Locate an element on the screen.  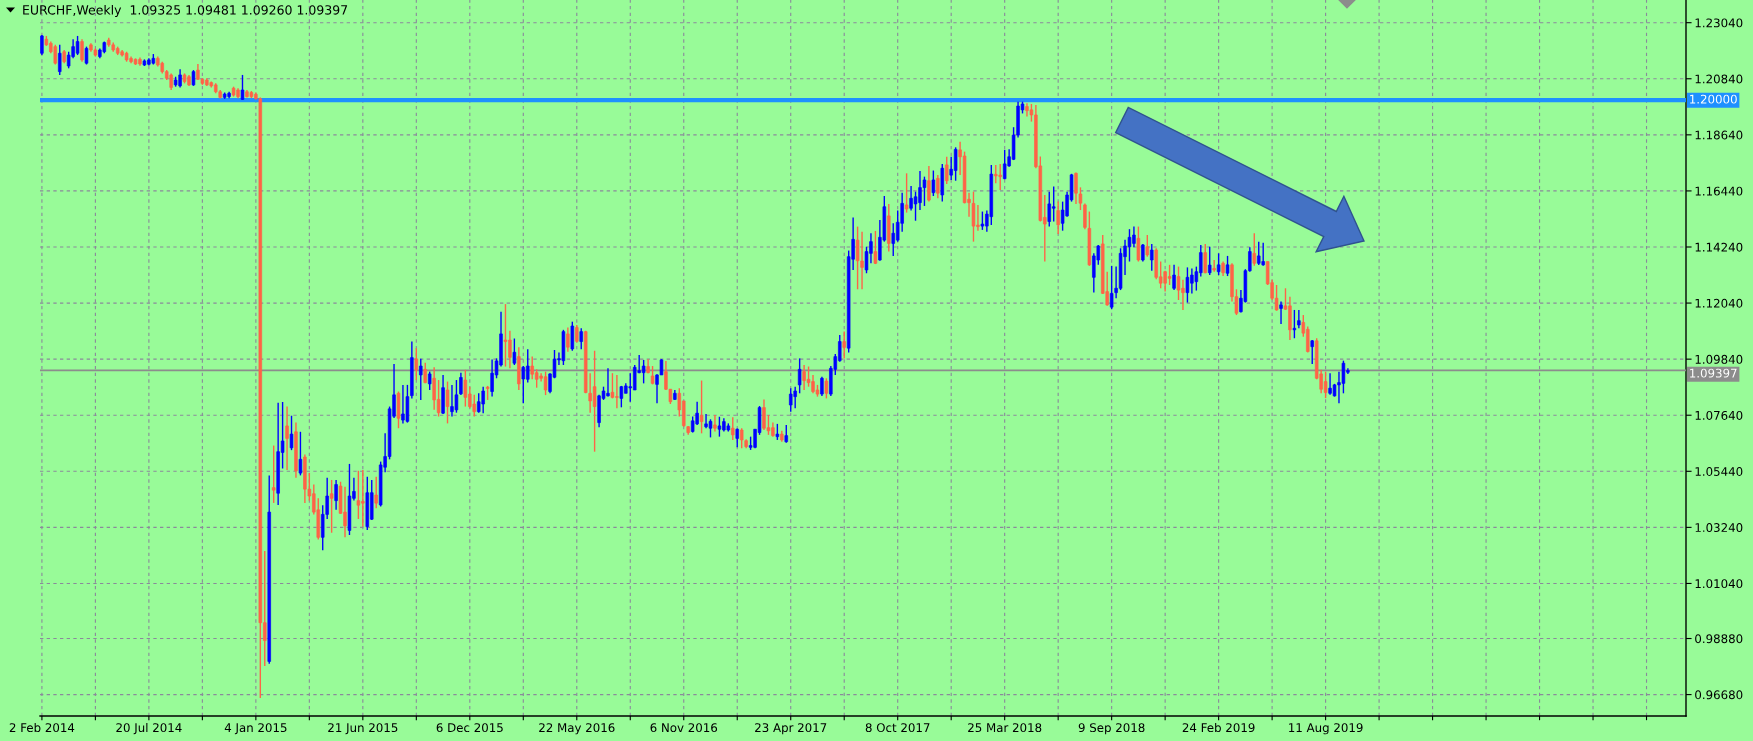
y-tick-label: 1.14240 is located at coordinates (1719, 247).